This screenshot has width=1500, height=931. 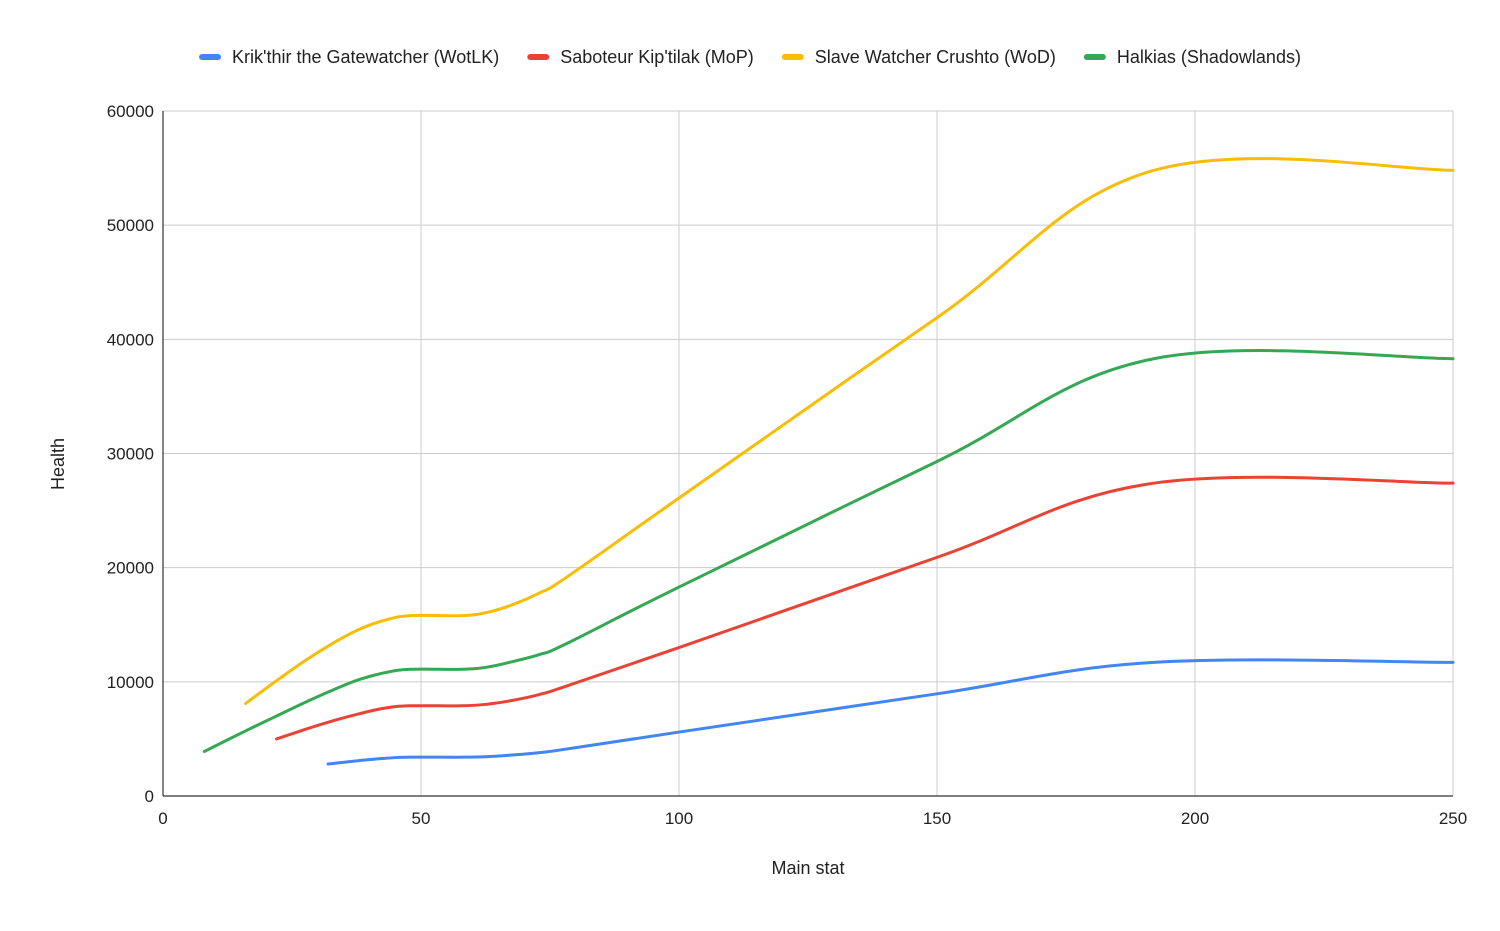 I want to click on x-axis-title: Main stat, so click(x=807, y=868).